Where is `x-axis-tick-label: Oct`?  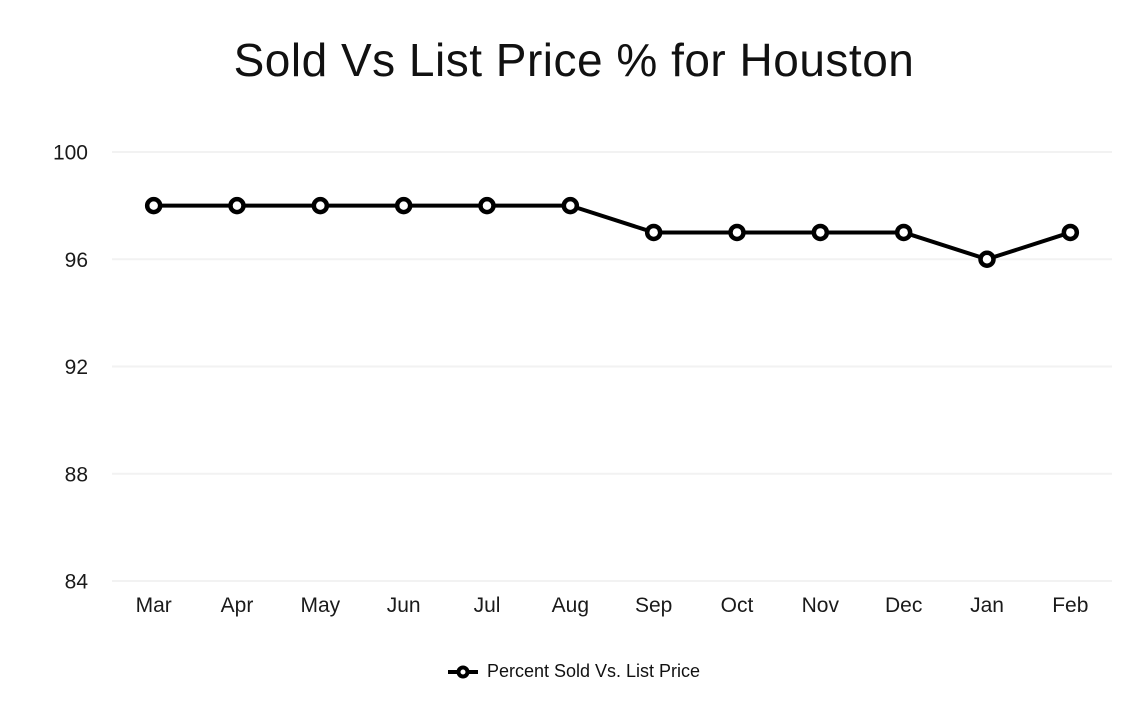 x-axis-tick-label: Oct is located at coordinates (737, 605).